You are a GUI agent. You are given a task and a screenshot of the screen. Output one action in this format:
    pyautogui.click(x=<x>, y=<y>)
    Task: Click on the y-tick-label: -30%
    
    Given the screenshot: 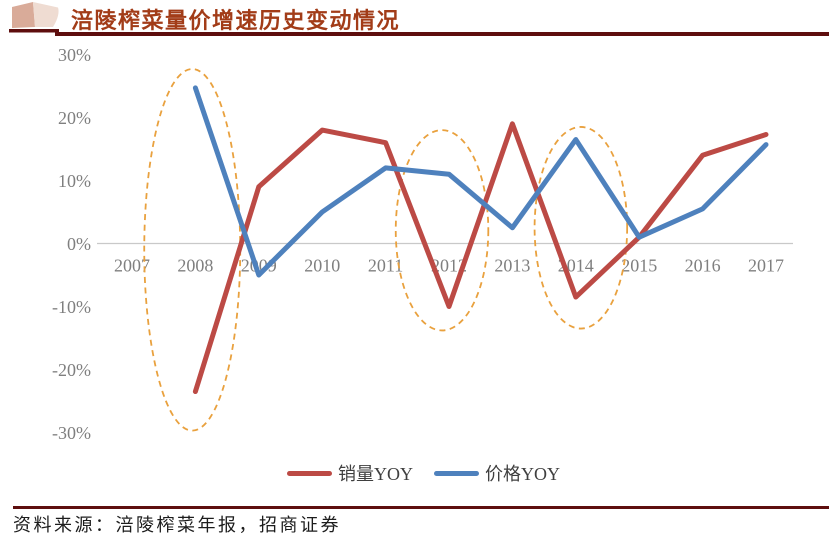 What is the action you would take?
    pyautogui.click(x=71, y=433)
    